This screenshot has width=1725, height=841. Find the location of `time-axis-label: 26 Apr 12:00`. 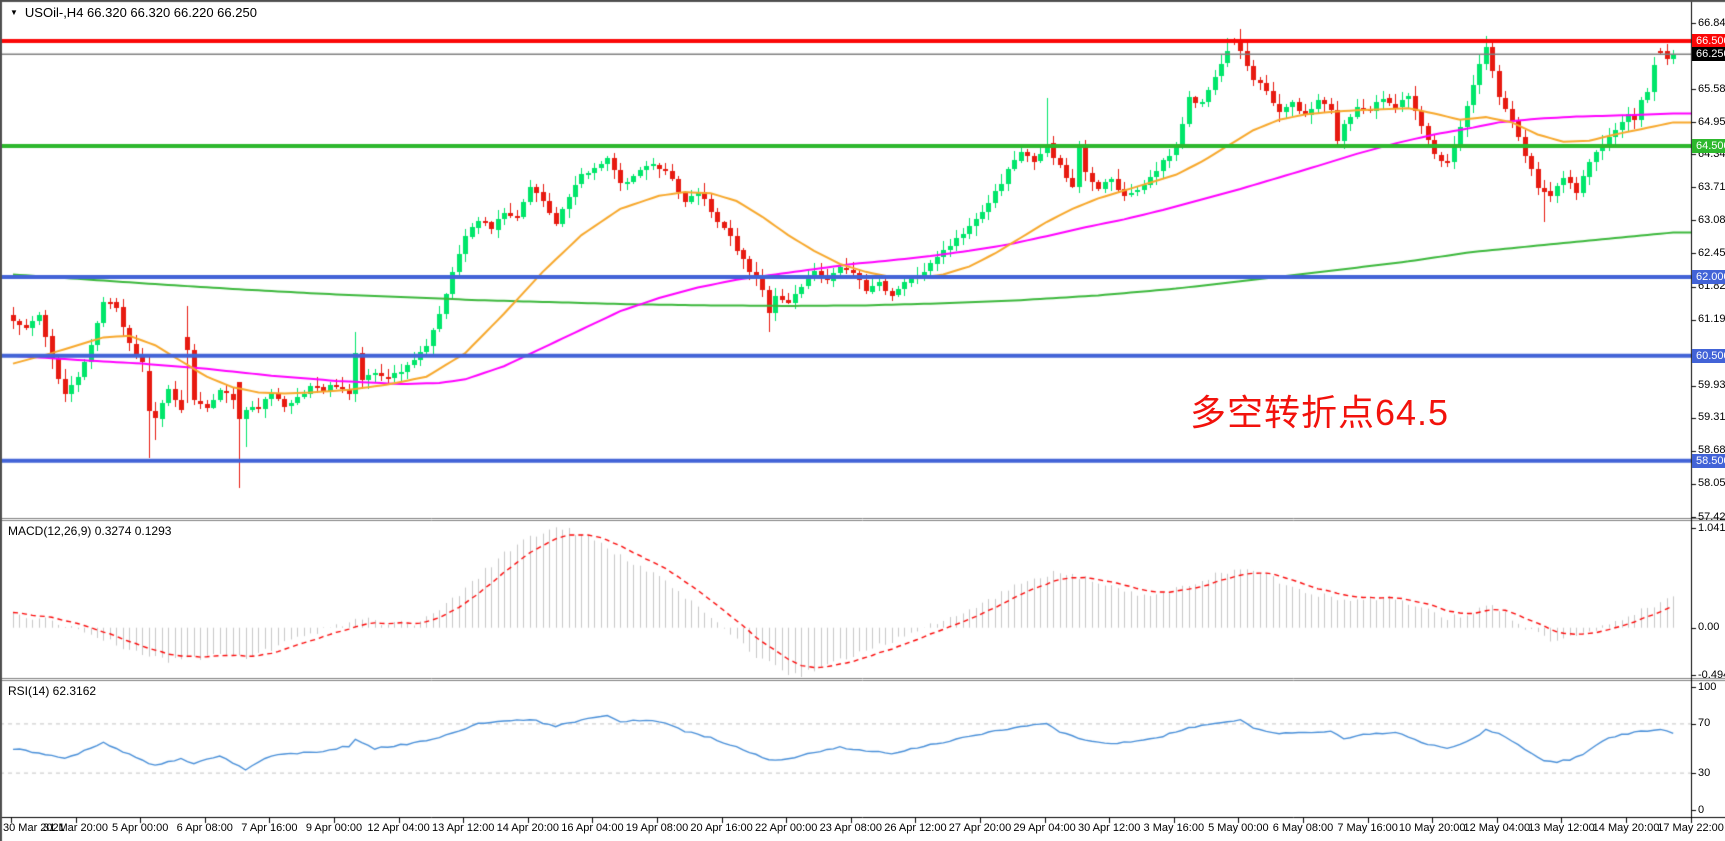

time-axis-label: 26 Apr 12:00 is located at coordinates (915, 828).